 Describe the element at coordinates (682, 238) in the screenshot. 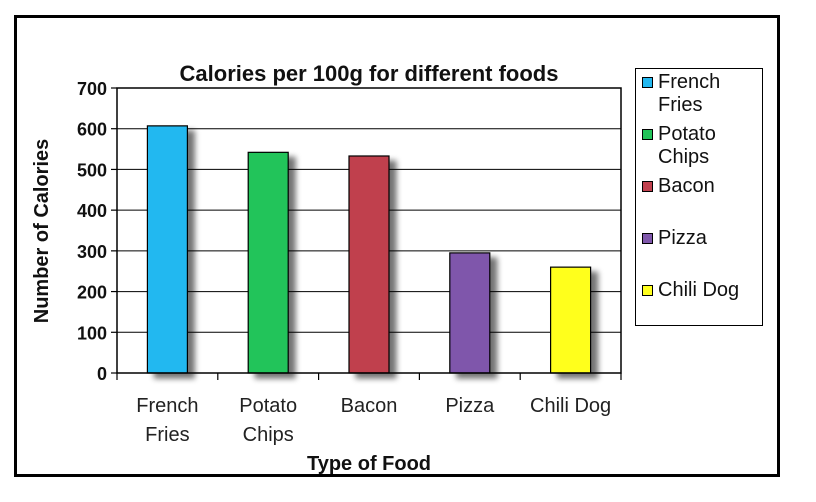

I see `legend-label: Pizza` at that location.